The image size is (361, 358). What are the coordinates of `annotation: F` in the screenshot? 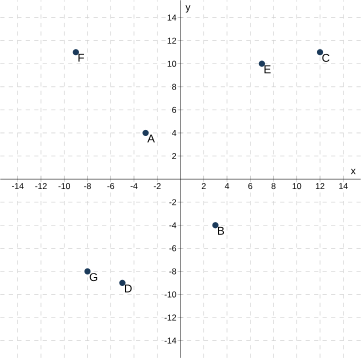 It's located at (81, 58).